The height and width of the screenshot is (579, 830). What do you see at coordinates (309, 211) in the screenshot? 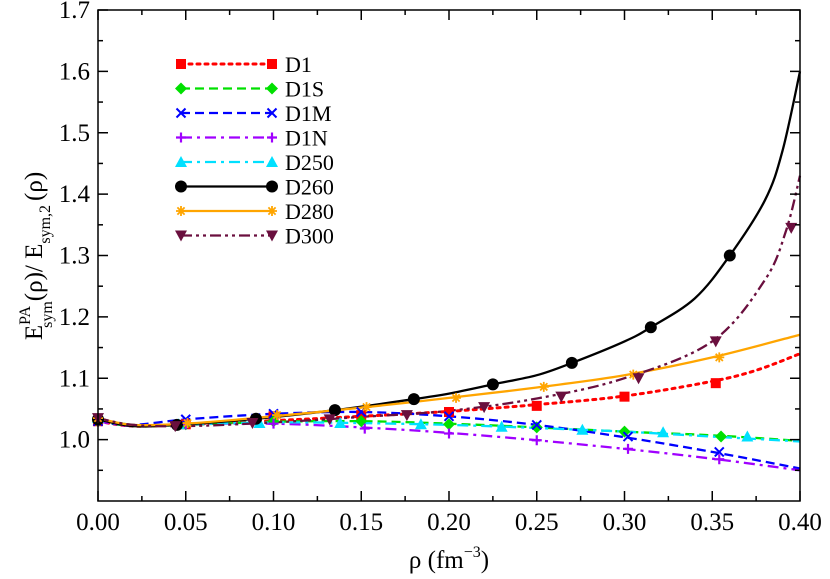
I see `legend-label-d280: D280` at bounding box center [309, 211].